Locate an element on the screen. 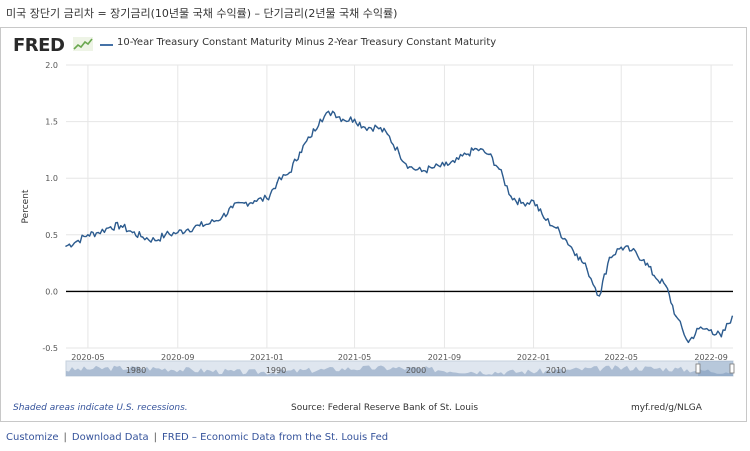  x-tick-label: 2022-05 is located at coordinates (621, 357).